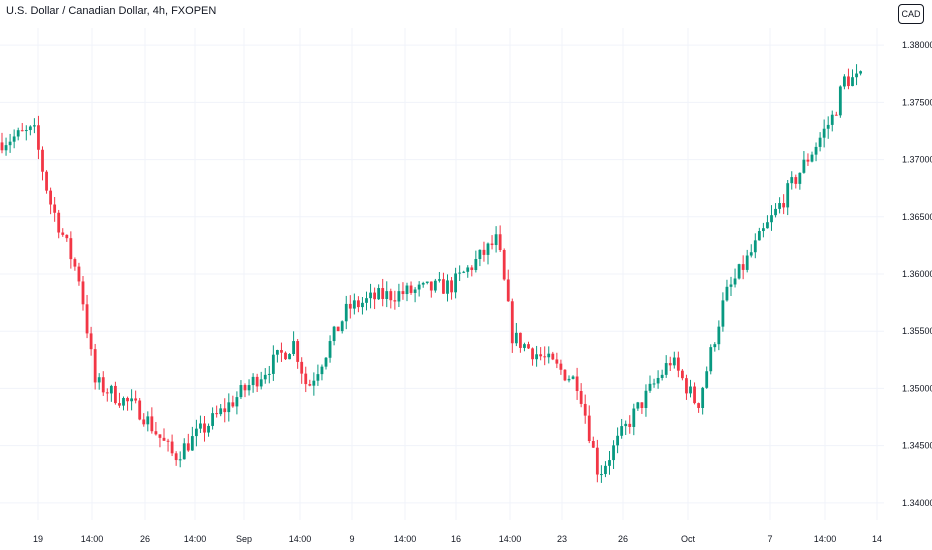 This screenshot has width=932, height=550. What do you see at coordinates (917, 217) in the screenshot?
I see `price-tick-label: 1.36500` at bounding box center [917, 217].